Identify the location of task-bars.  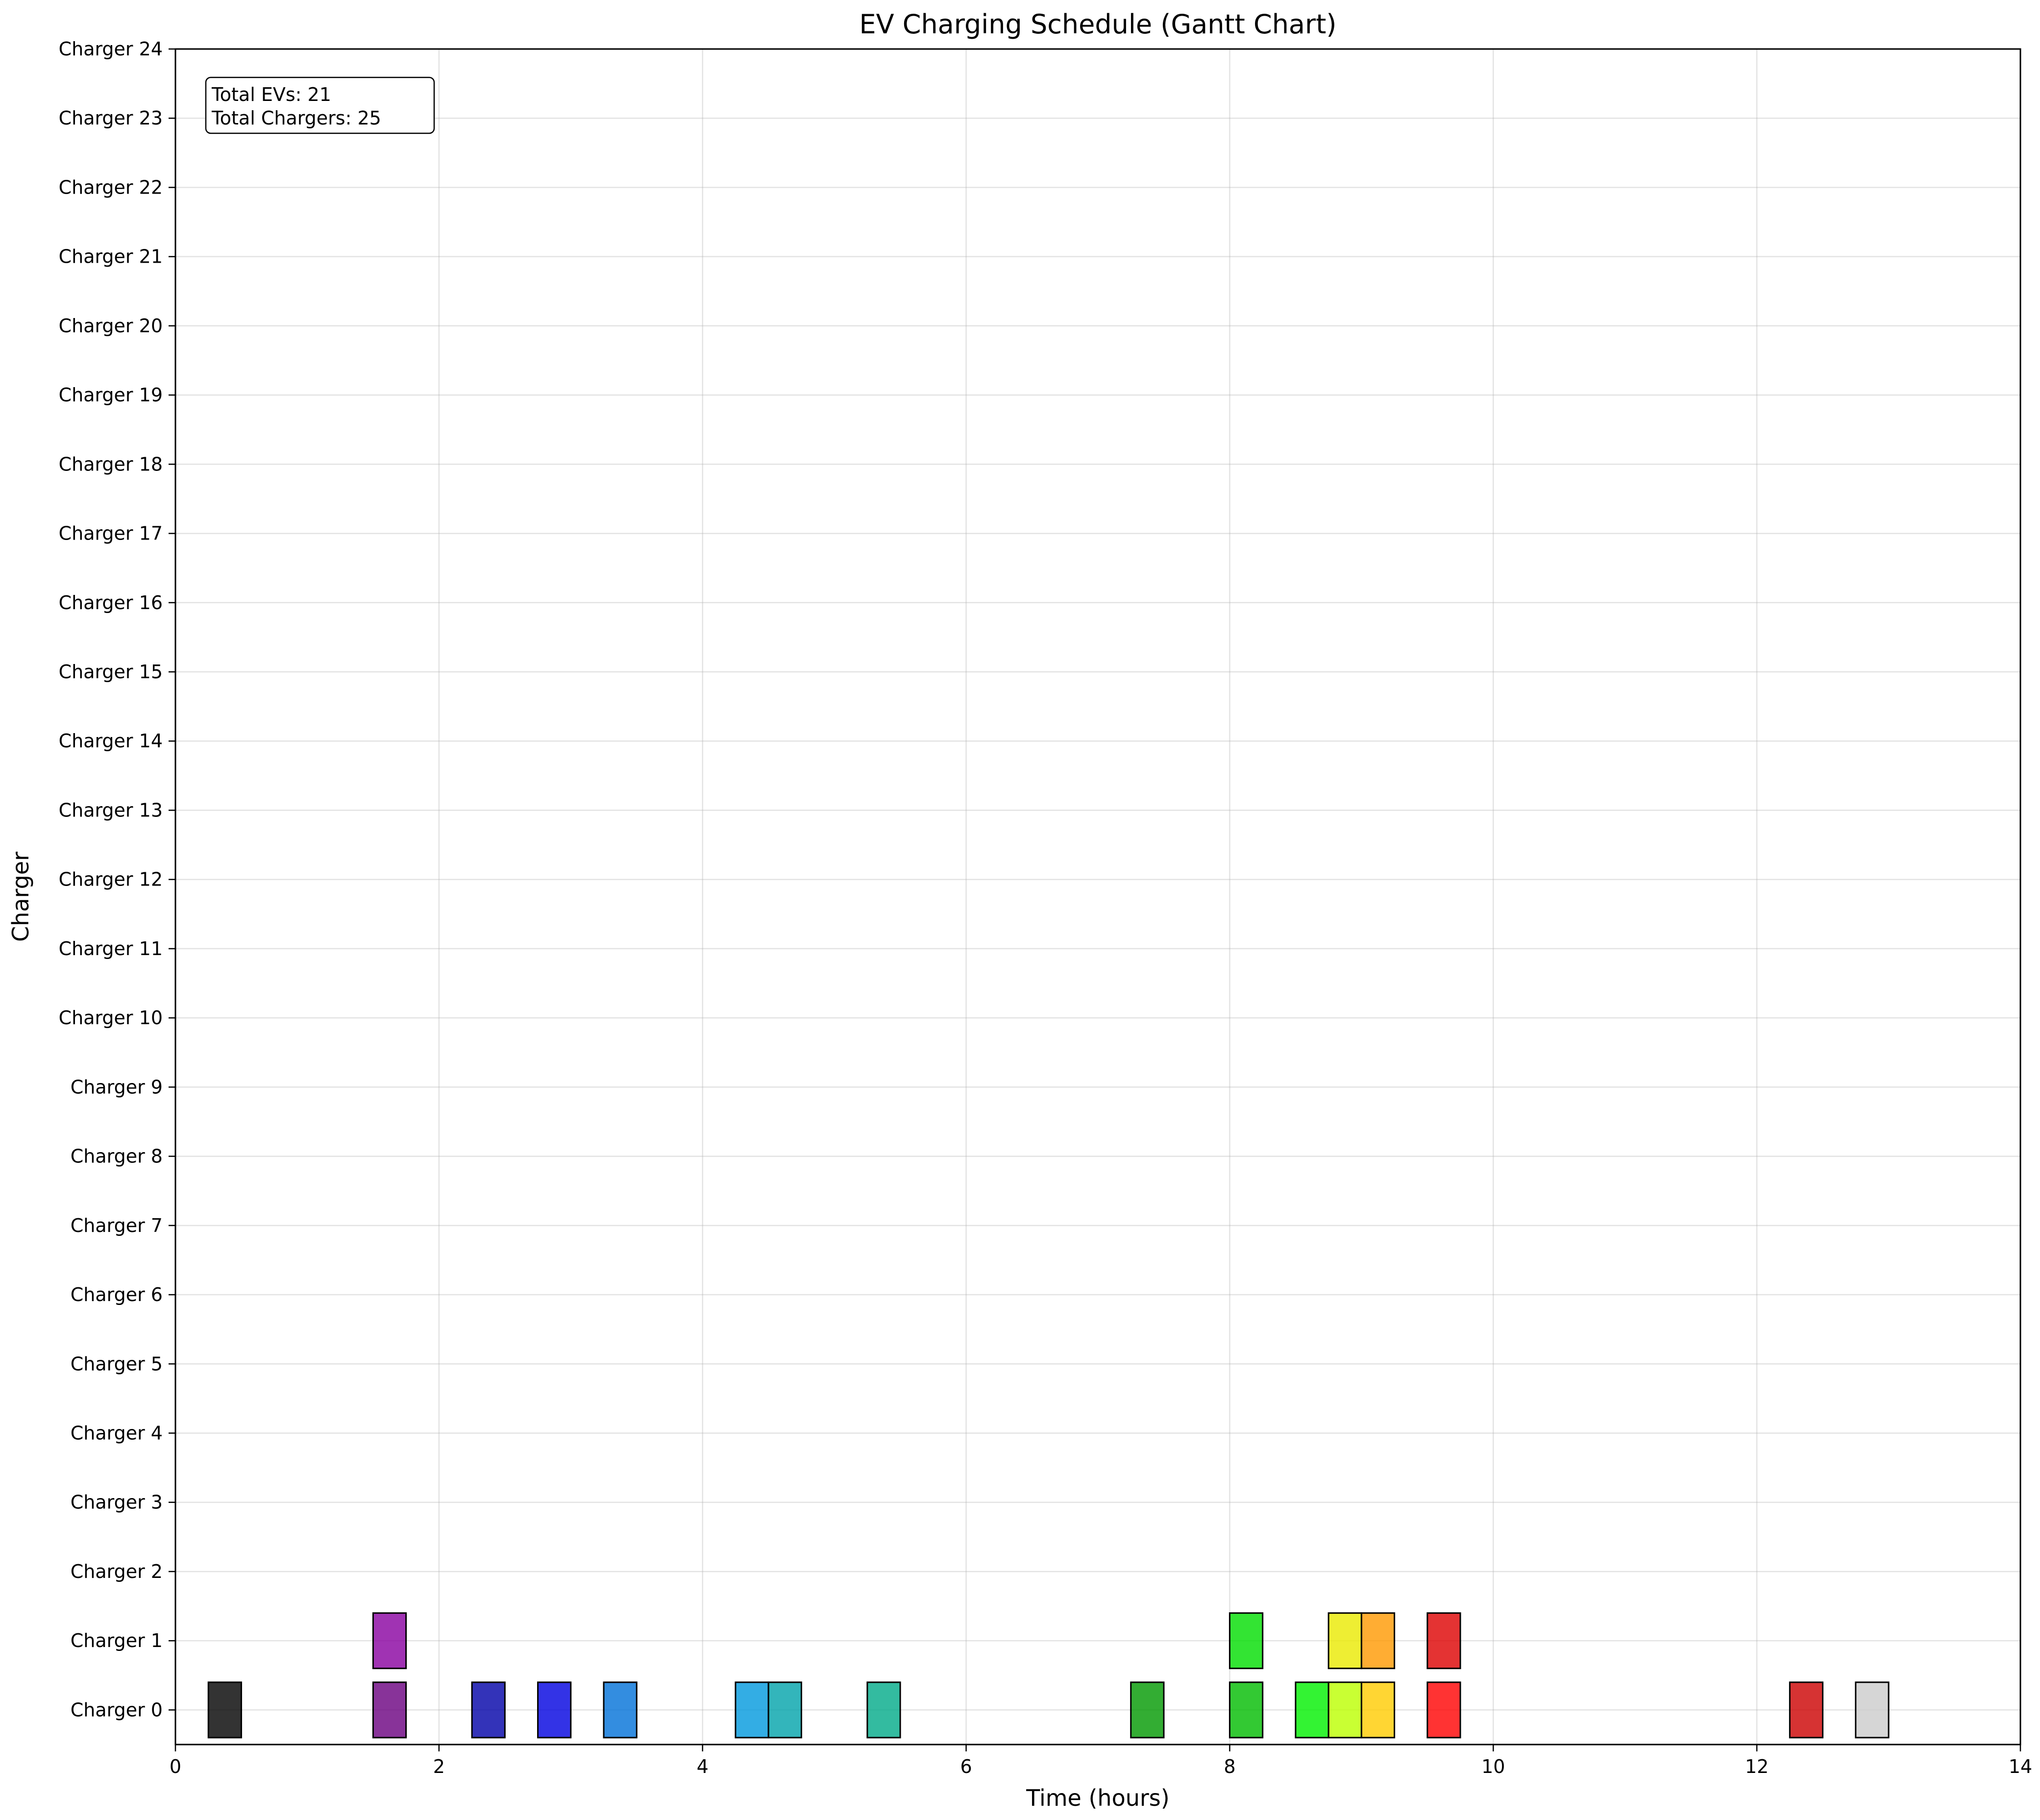
(1048, 1675).